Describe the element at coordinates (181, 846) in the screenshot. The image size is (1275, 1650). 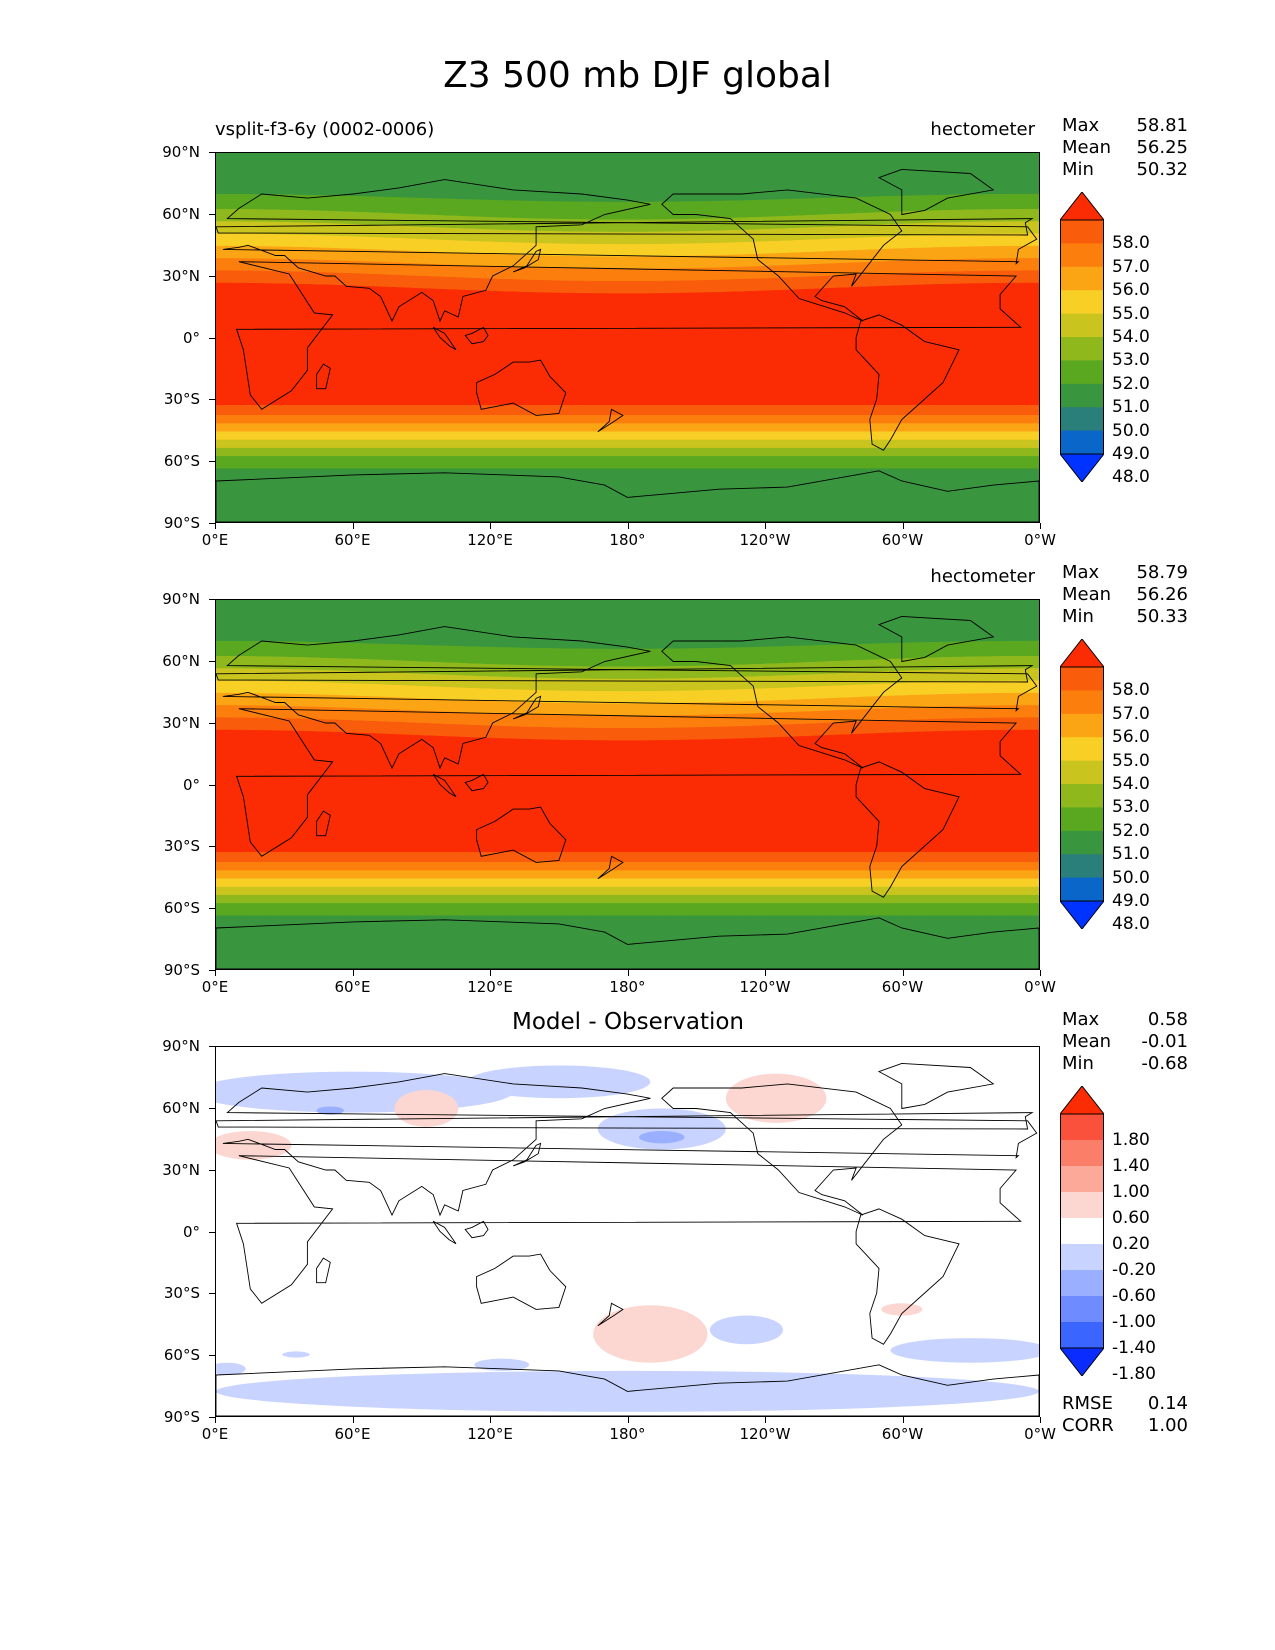
I see `lat-tick-label: 30°S` at that location.